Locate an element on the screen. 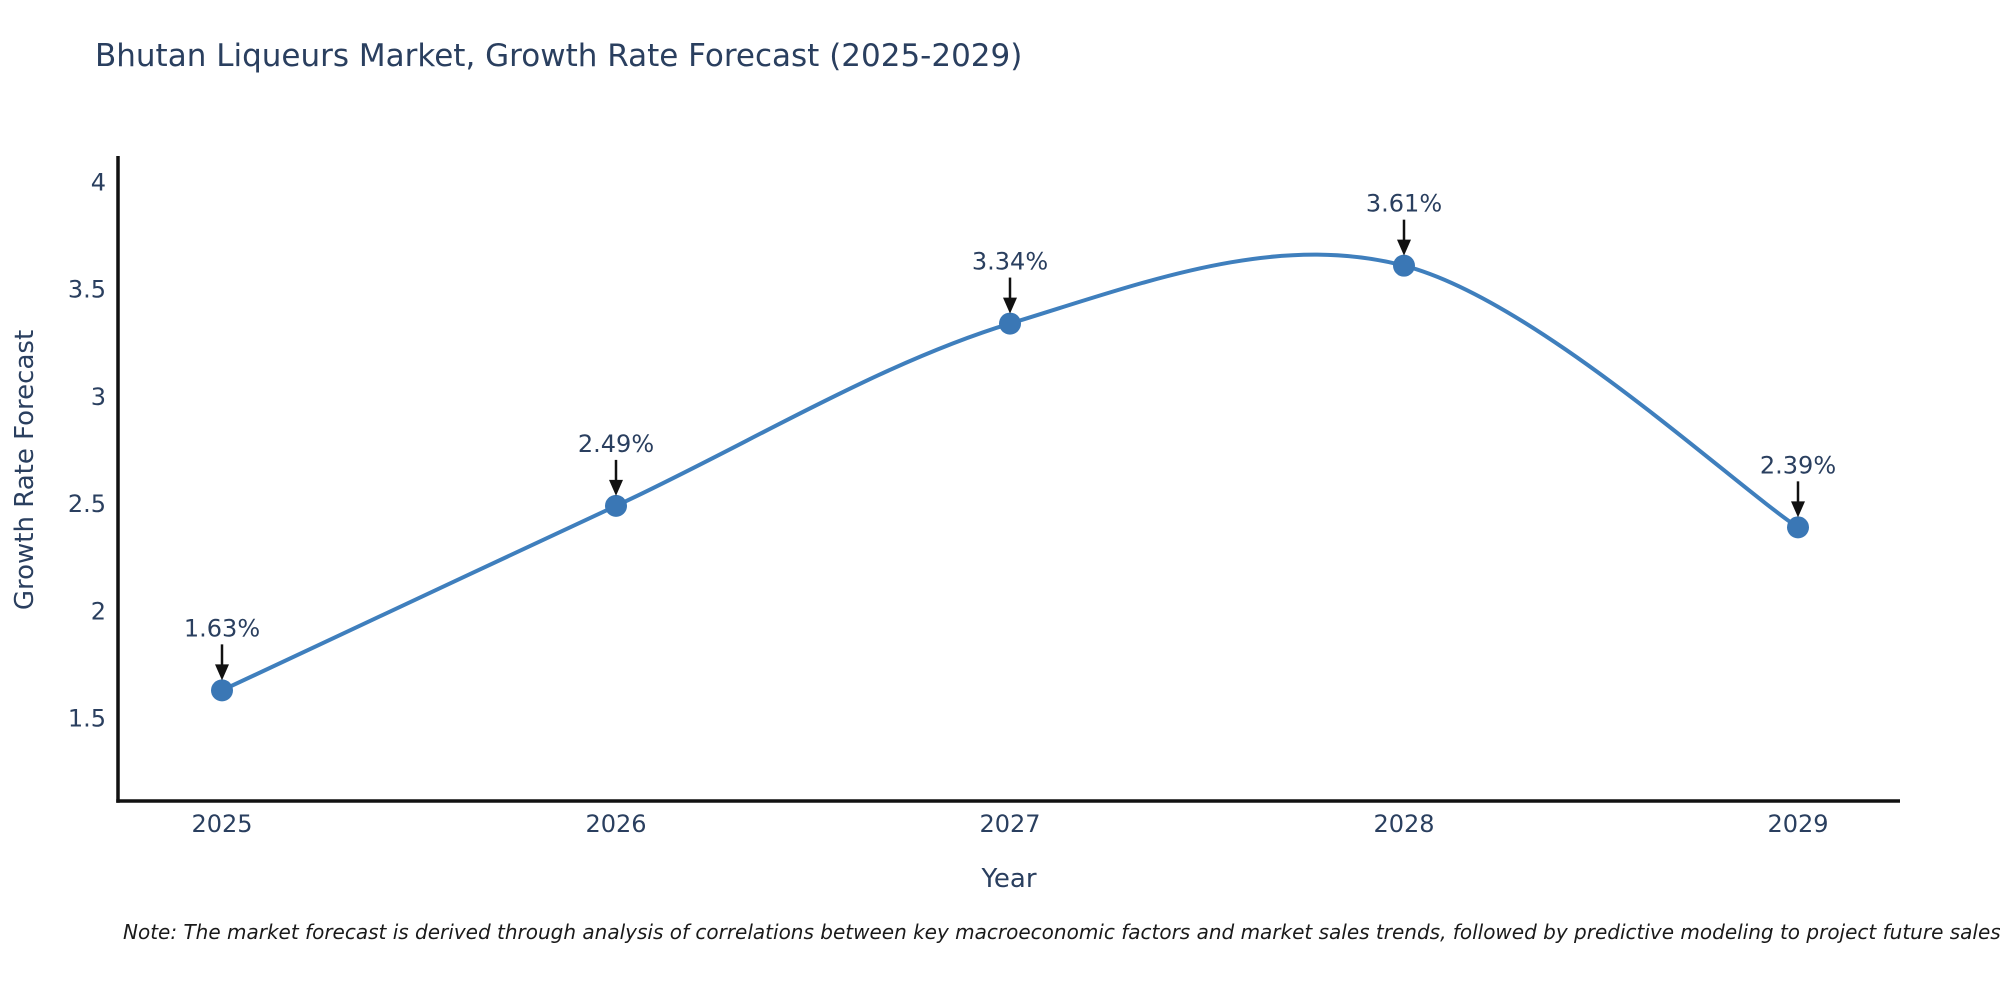 The image size is (2000, 1000). y-tick-label: 3.5 is located at coordinates (87, 290).